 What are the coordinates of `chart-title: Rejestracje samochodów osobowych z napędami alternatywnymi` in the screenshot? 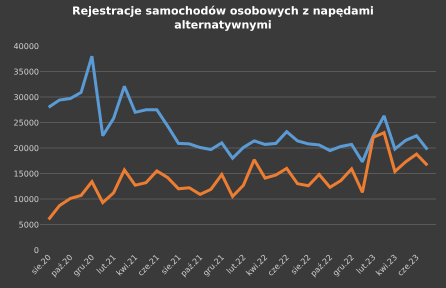 It's located at (223, 18).